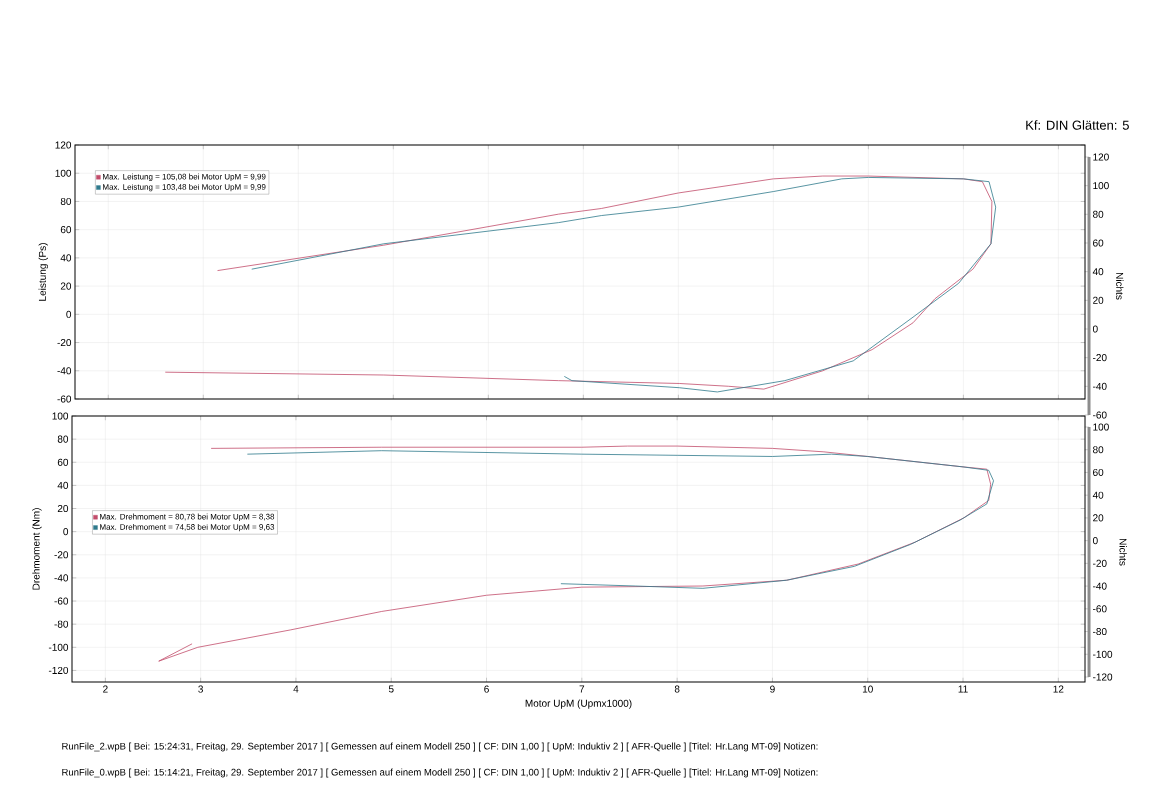 The height and width of the screenshot is (795, 1153). What do you see at coordinates (43, 272) in the screenshot?
I see `y-axis-title: Leistung (Ps)` at bounding box center [43, 272].